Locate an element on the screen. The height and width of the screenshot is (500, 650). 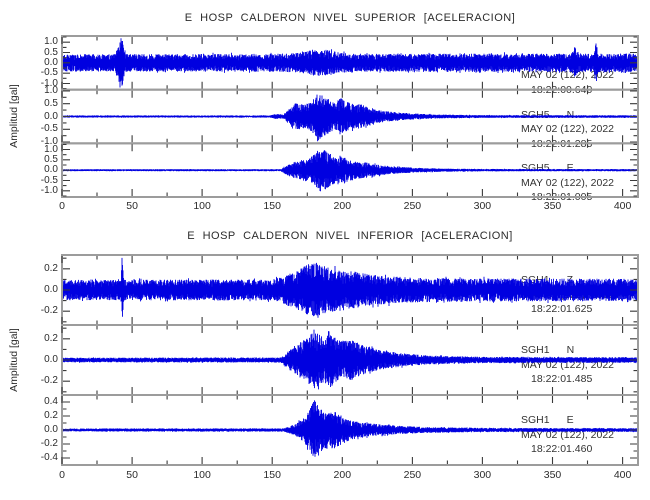
waveform-trace-SGH1-Z is located at coordinates (350, 287).